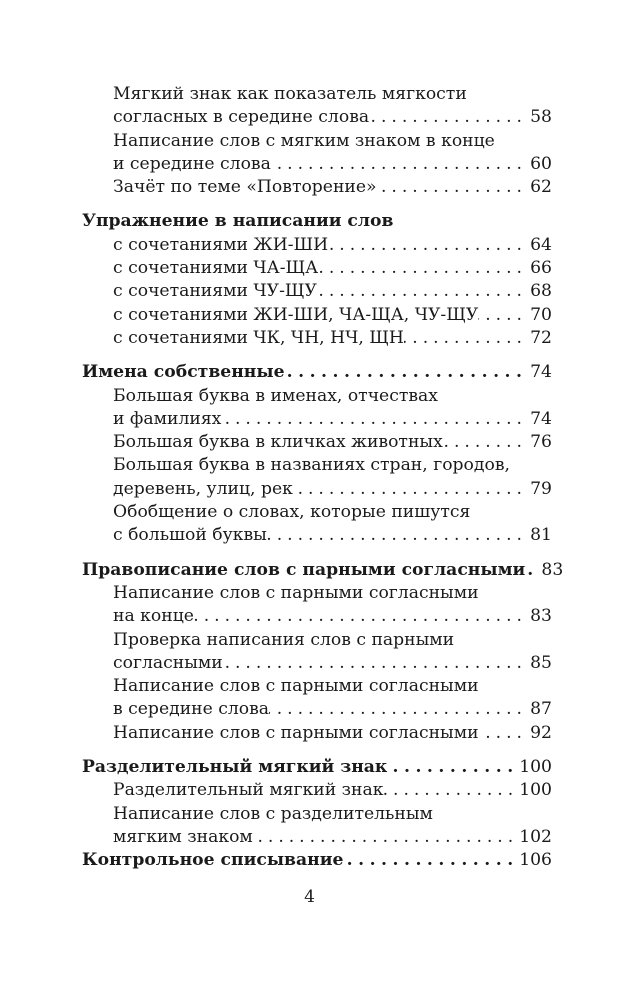  Describe the element at coordinates (190, 535) in the screenshot. I see `entry-title: с большой буквы` at that location.